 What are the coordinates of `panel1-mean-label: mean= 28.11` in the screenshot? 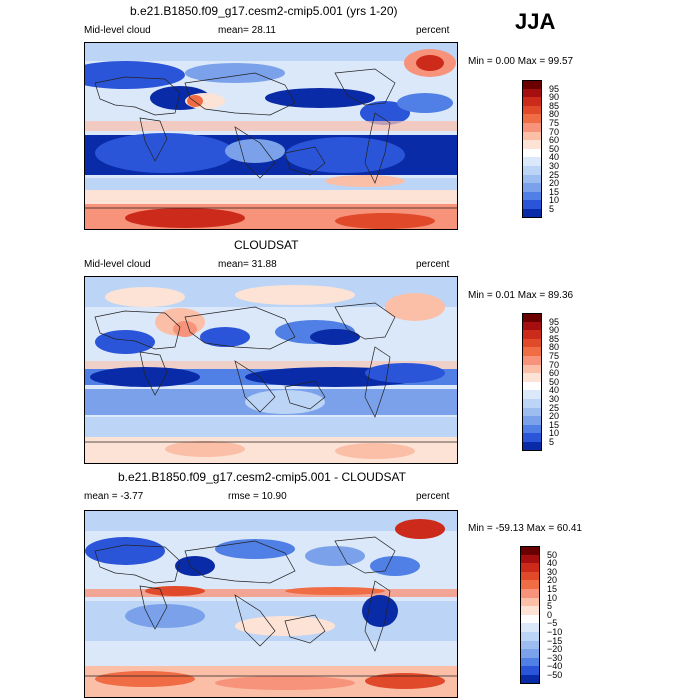 It's located at (247, 30).